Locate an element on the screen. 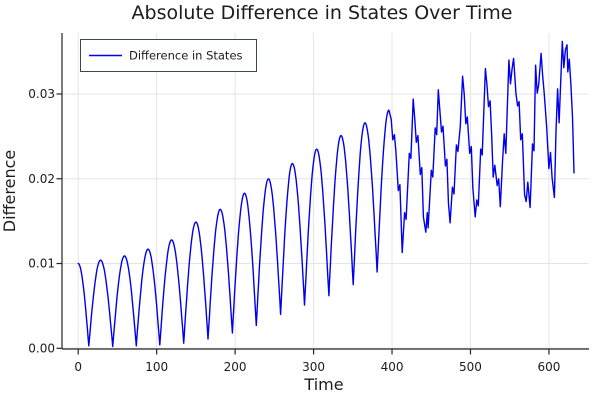  y-tick-label: 0.03 is located at coordinates (41, 94).